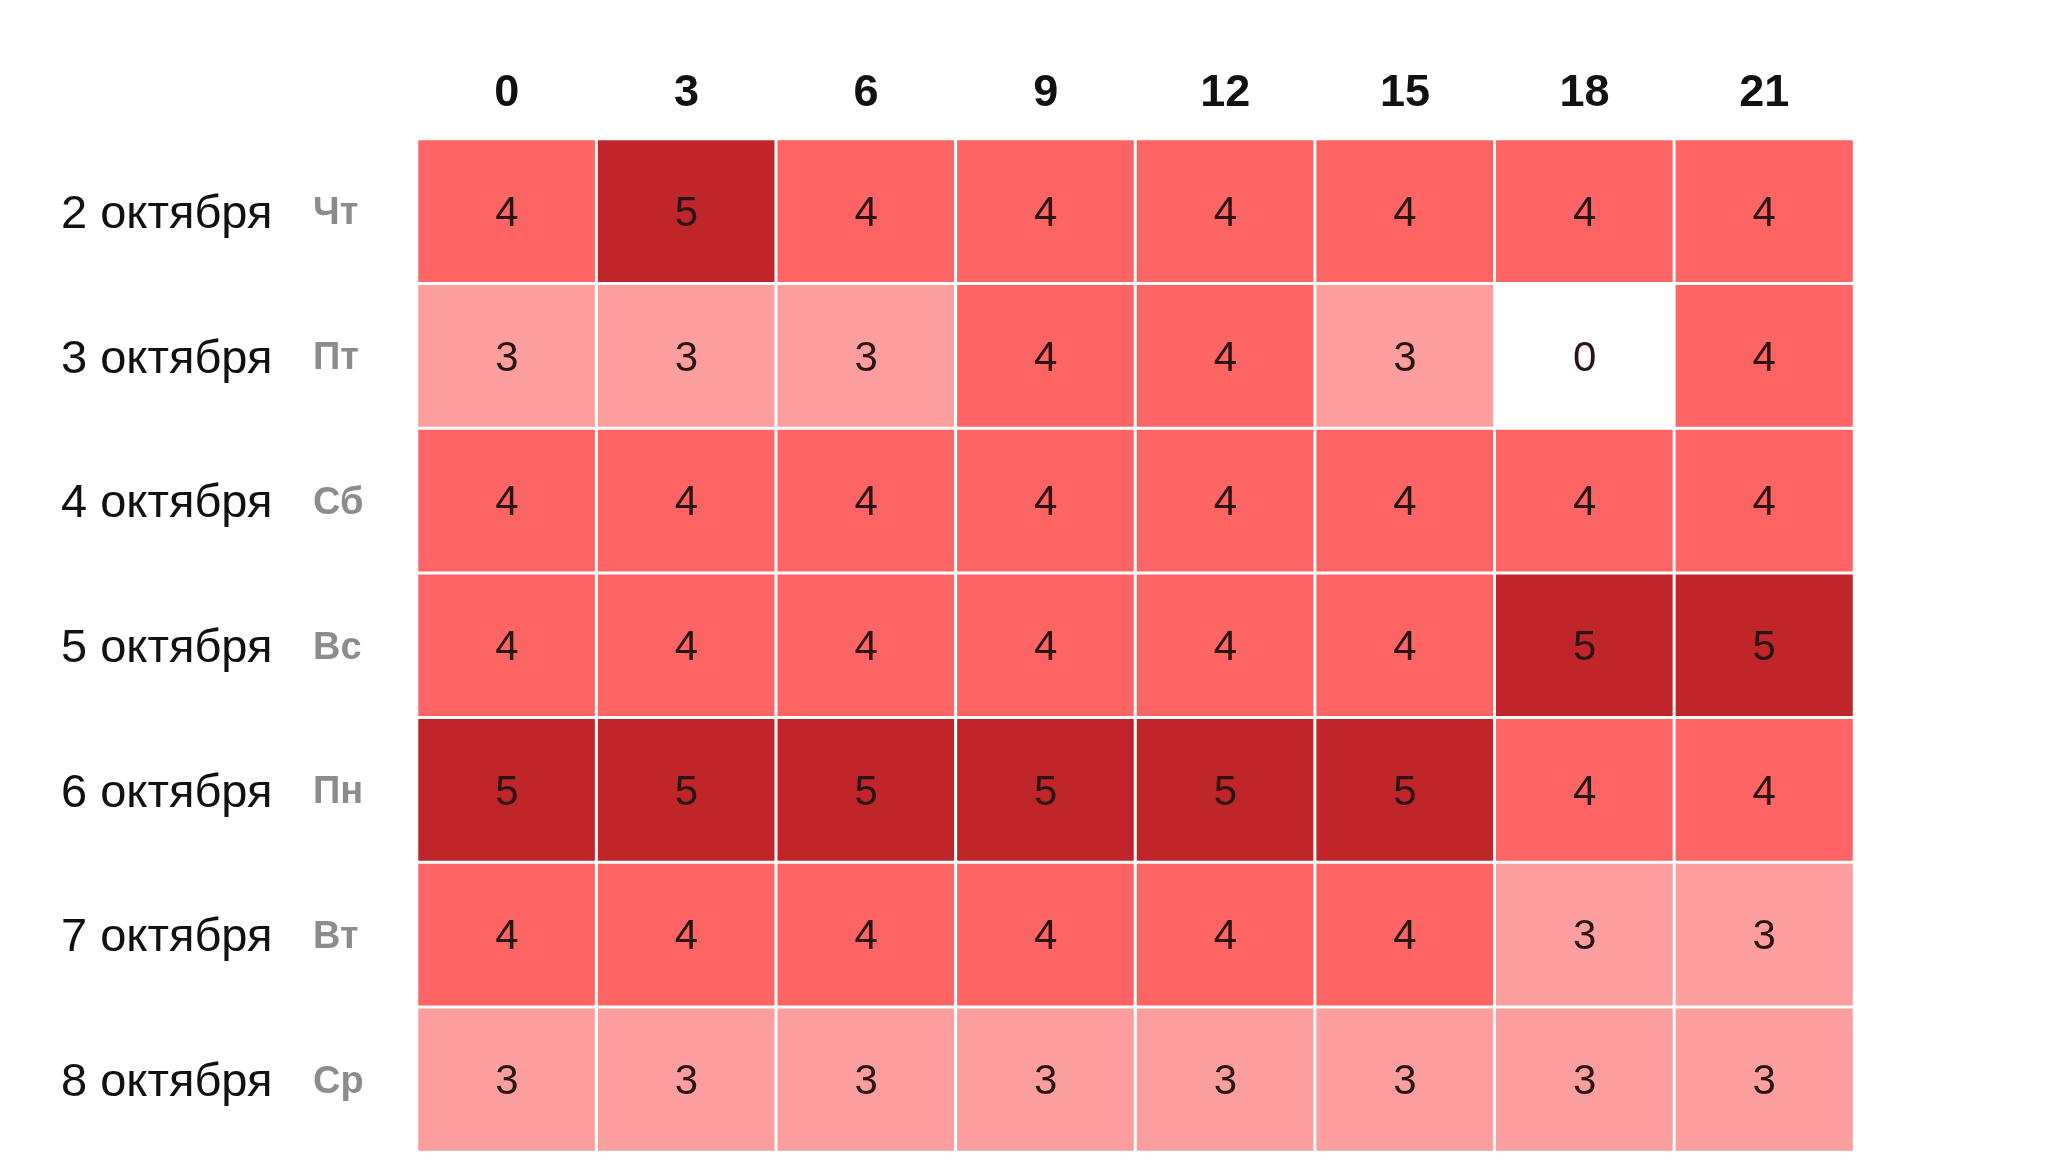 This screenshot has width=2072, height=1166. Describe the element at coordinates (1764, 90) in the screenshot. I see `x-tick-label: 21` at that location.